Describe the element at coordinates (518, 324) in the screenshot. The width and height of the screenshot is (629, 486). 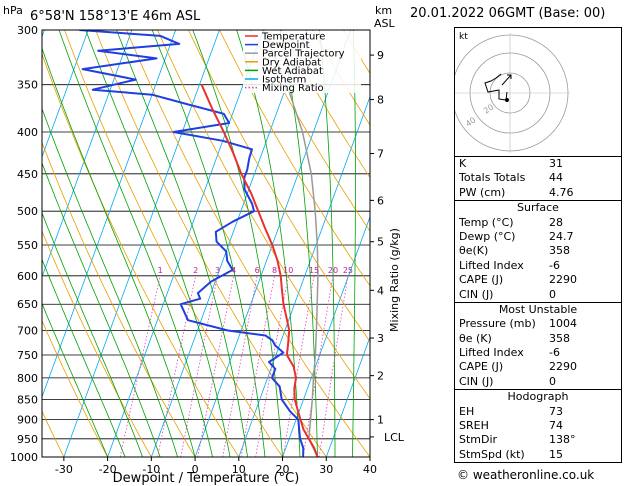
I see `mu-row: Pressure (mb) 1004` at that location.